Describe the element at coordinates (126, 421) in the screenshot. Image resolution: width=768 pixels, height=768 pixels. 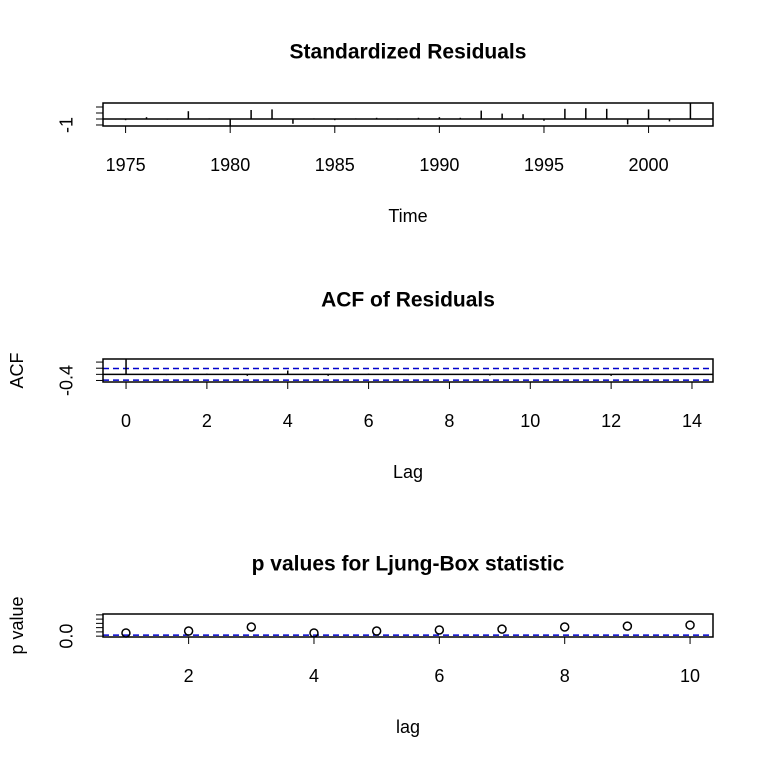
I see `x-tick-label: 0` at that location.